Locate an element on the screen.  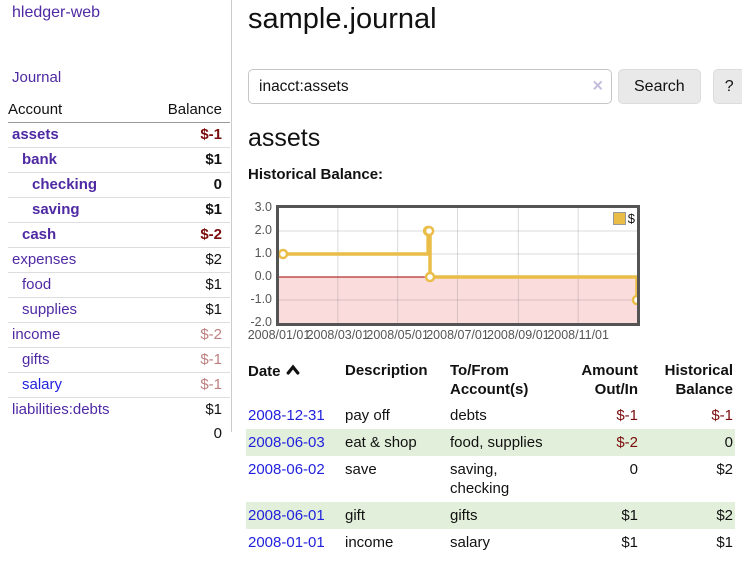
account-row: expenses $2 is located at coordinates (119, 260).